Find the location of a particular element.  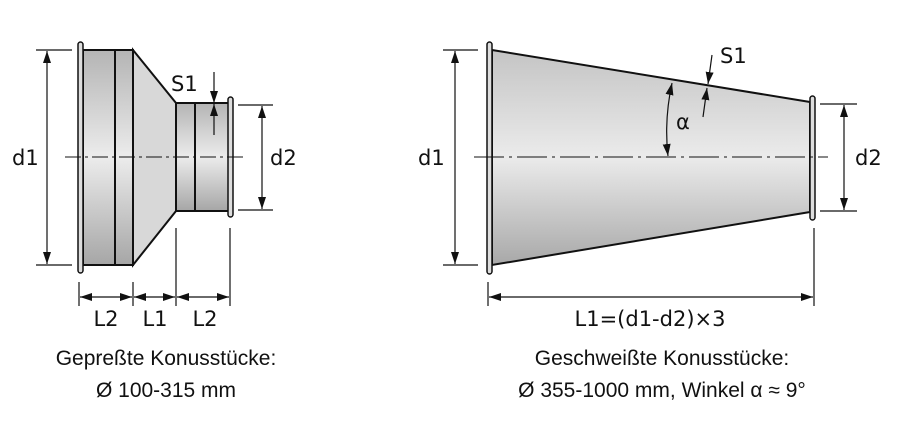

s1-arrow-top is located at coordinates (709, 69).